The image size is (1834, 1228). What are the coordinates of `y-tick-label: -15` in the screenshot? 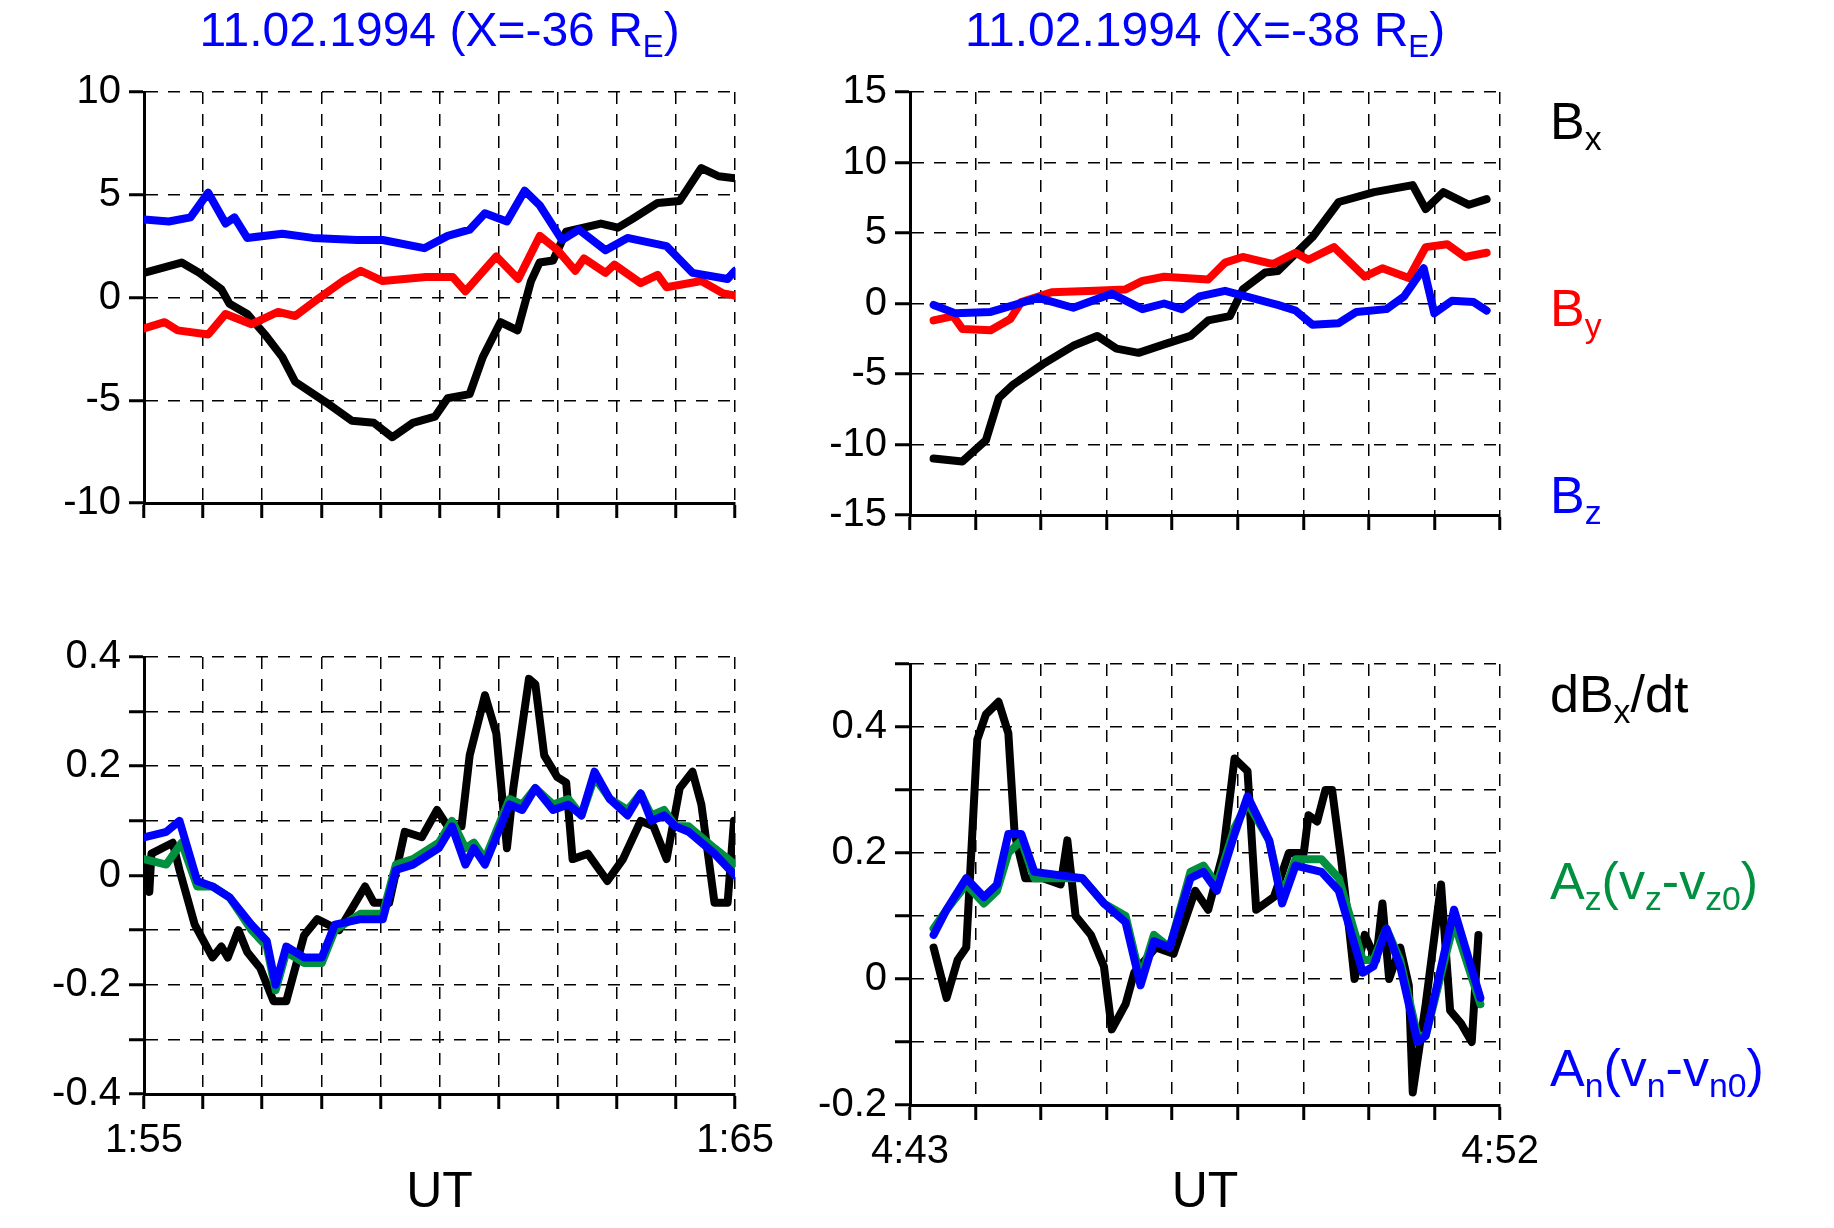 It's located at (858, 512).